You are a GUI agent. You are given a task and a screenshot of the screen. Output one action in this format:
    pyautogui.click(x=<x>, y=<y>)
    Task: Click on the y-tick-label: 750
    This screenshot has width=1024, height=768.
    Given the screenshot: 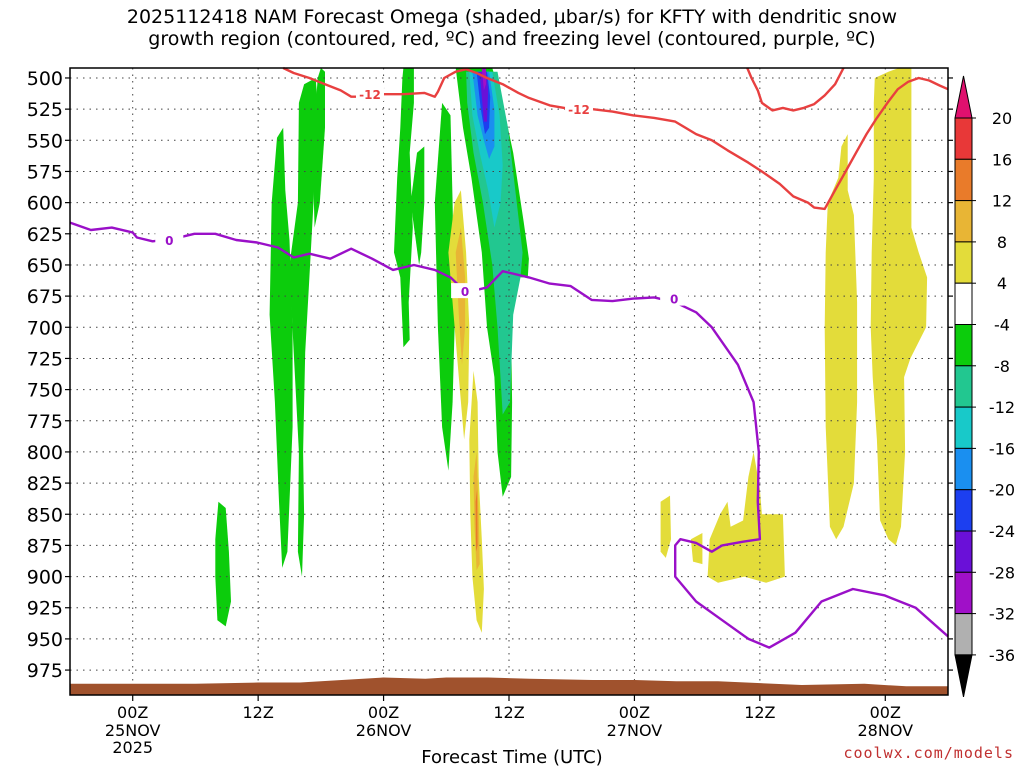 What is the action you would take?
    pyautogui.click(x=45, y=391)
    